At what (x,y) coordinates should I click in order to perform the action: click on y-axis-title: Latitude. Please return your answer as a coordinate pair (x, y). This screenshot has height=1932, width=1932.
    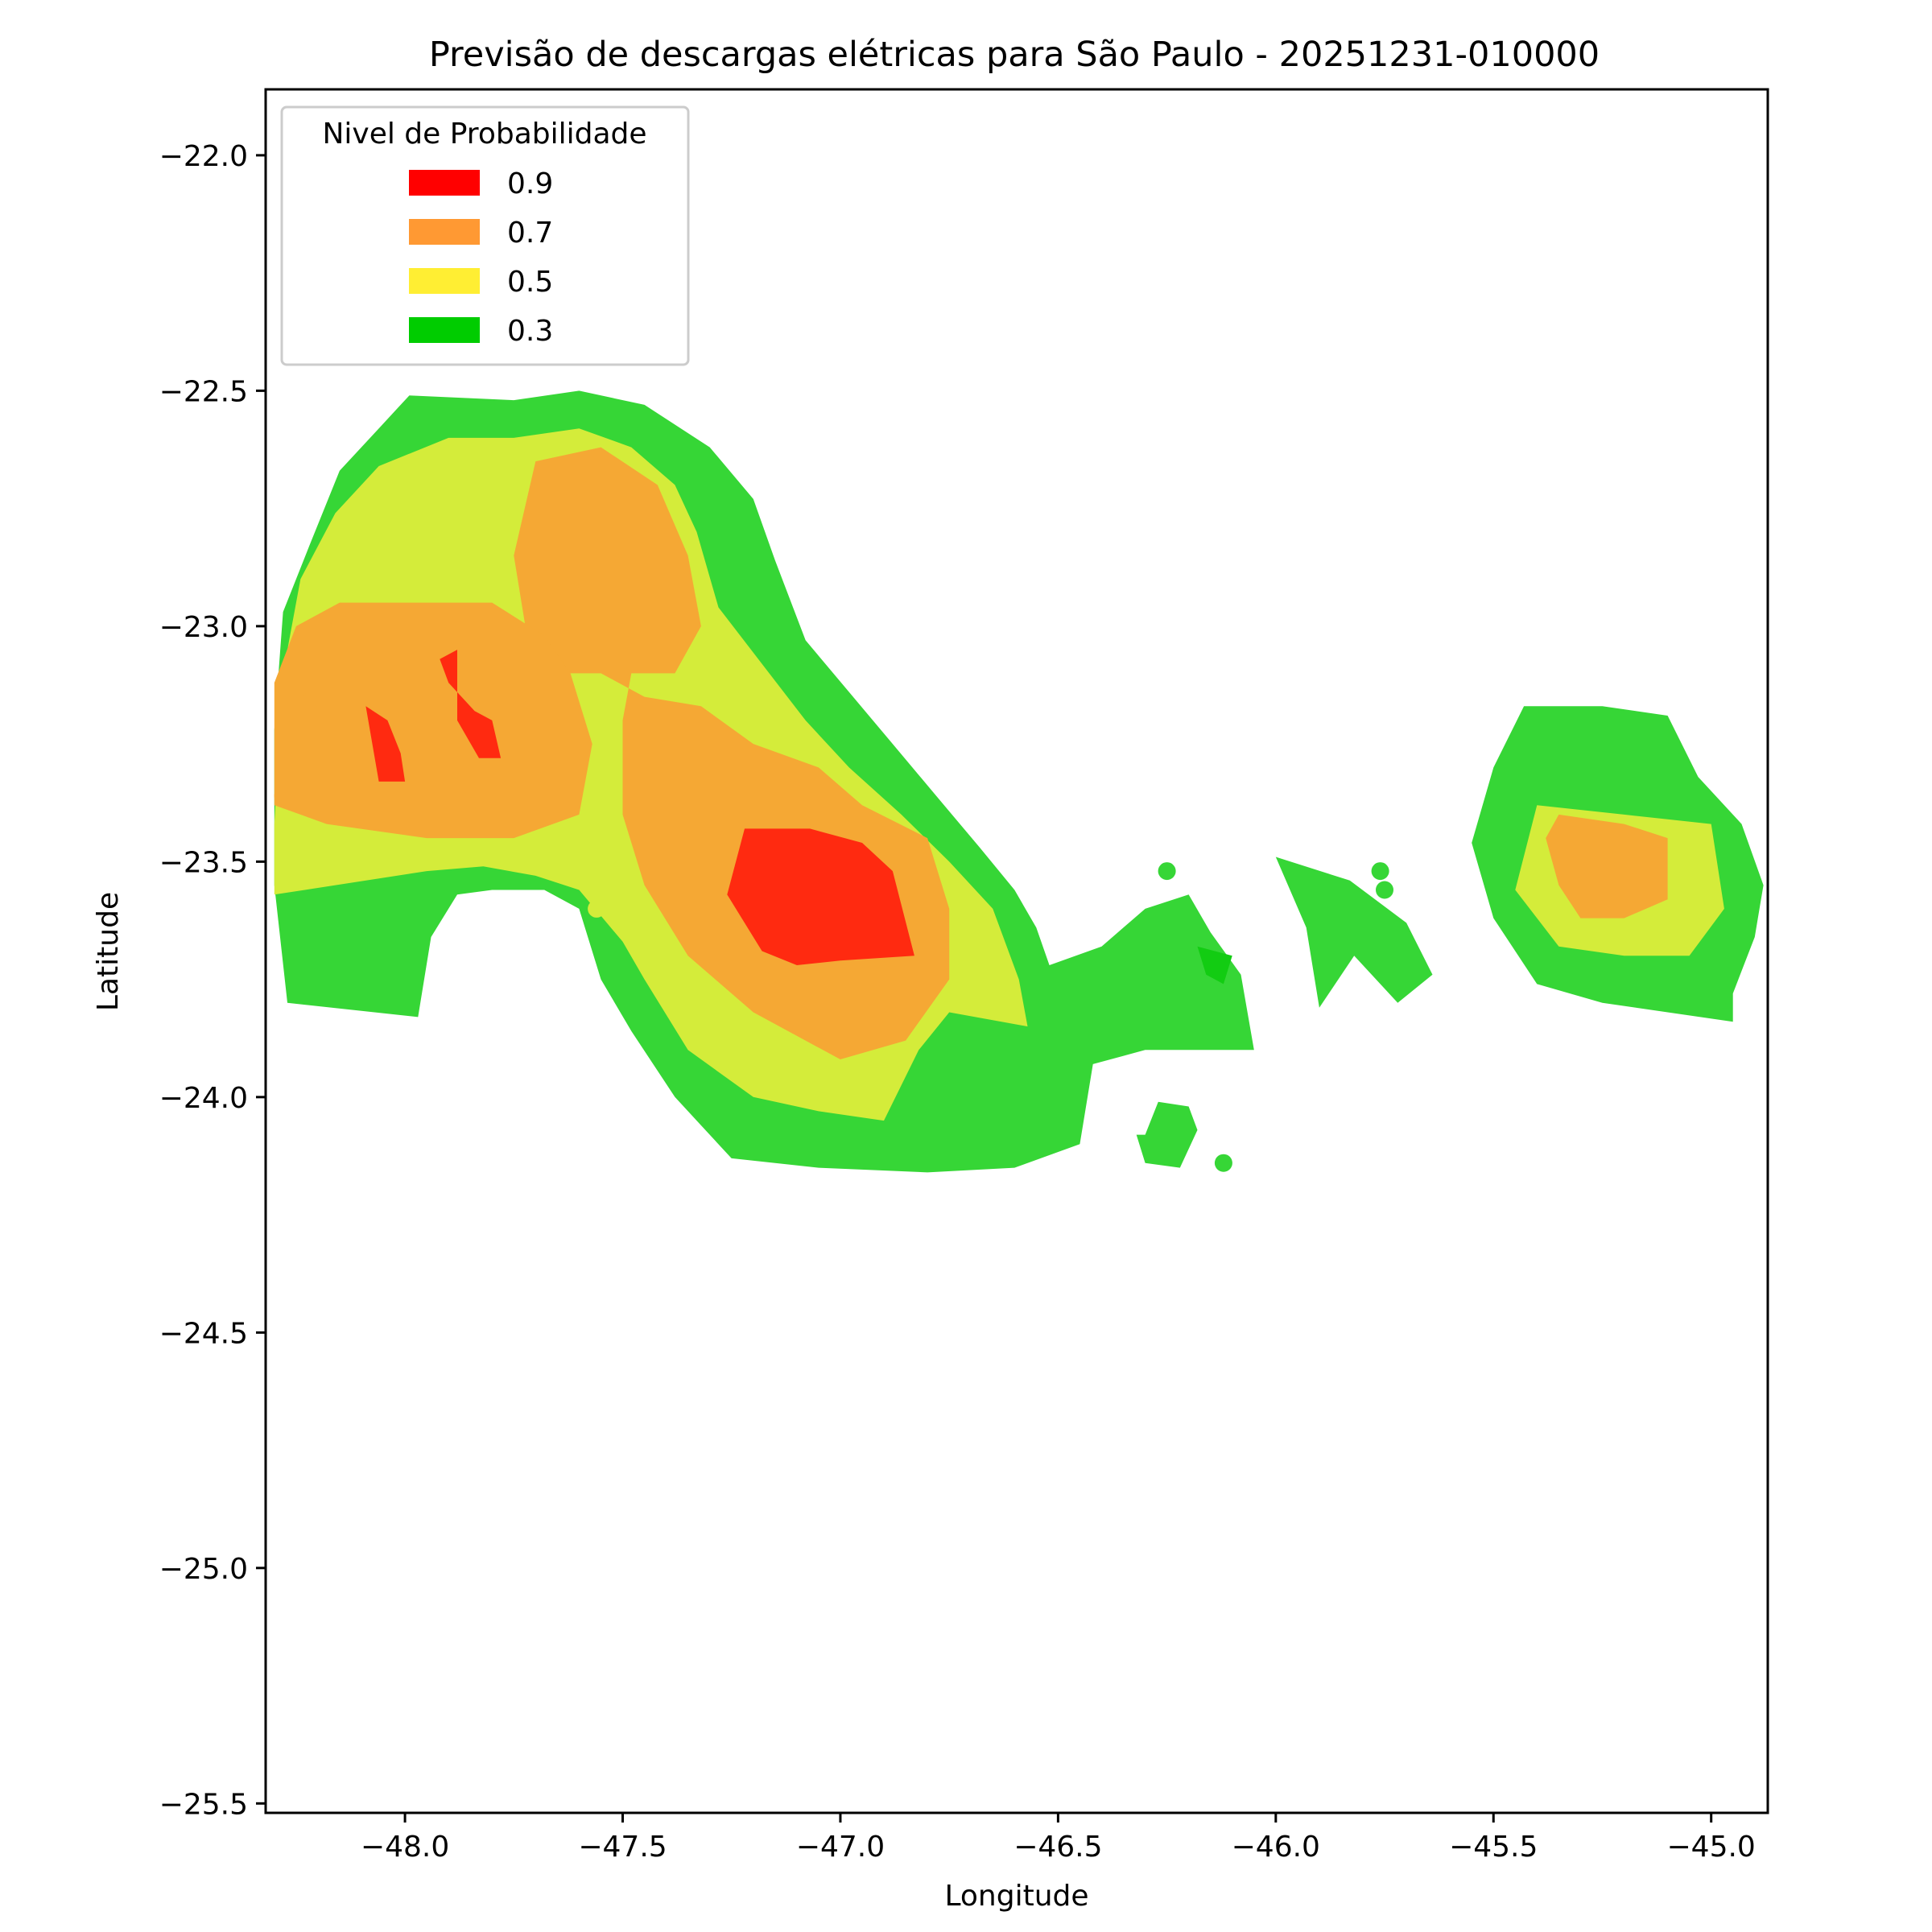
    Looking at the image, I should click on (108, 951).